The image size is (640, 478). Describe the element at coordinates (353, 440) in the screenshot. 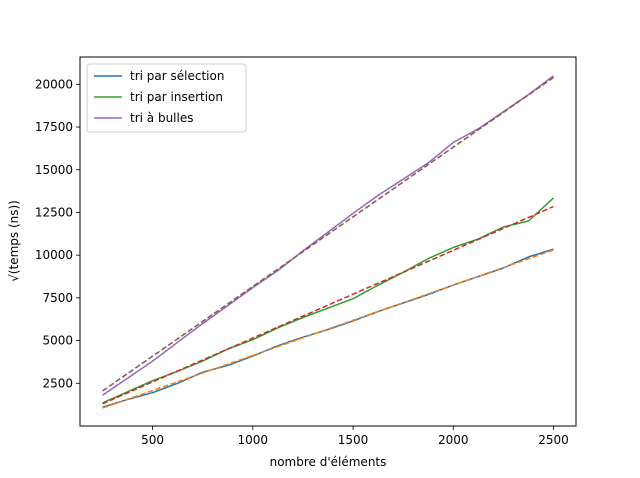

I see `x-tick-label: 1500` at that location.